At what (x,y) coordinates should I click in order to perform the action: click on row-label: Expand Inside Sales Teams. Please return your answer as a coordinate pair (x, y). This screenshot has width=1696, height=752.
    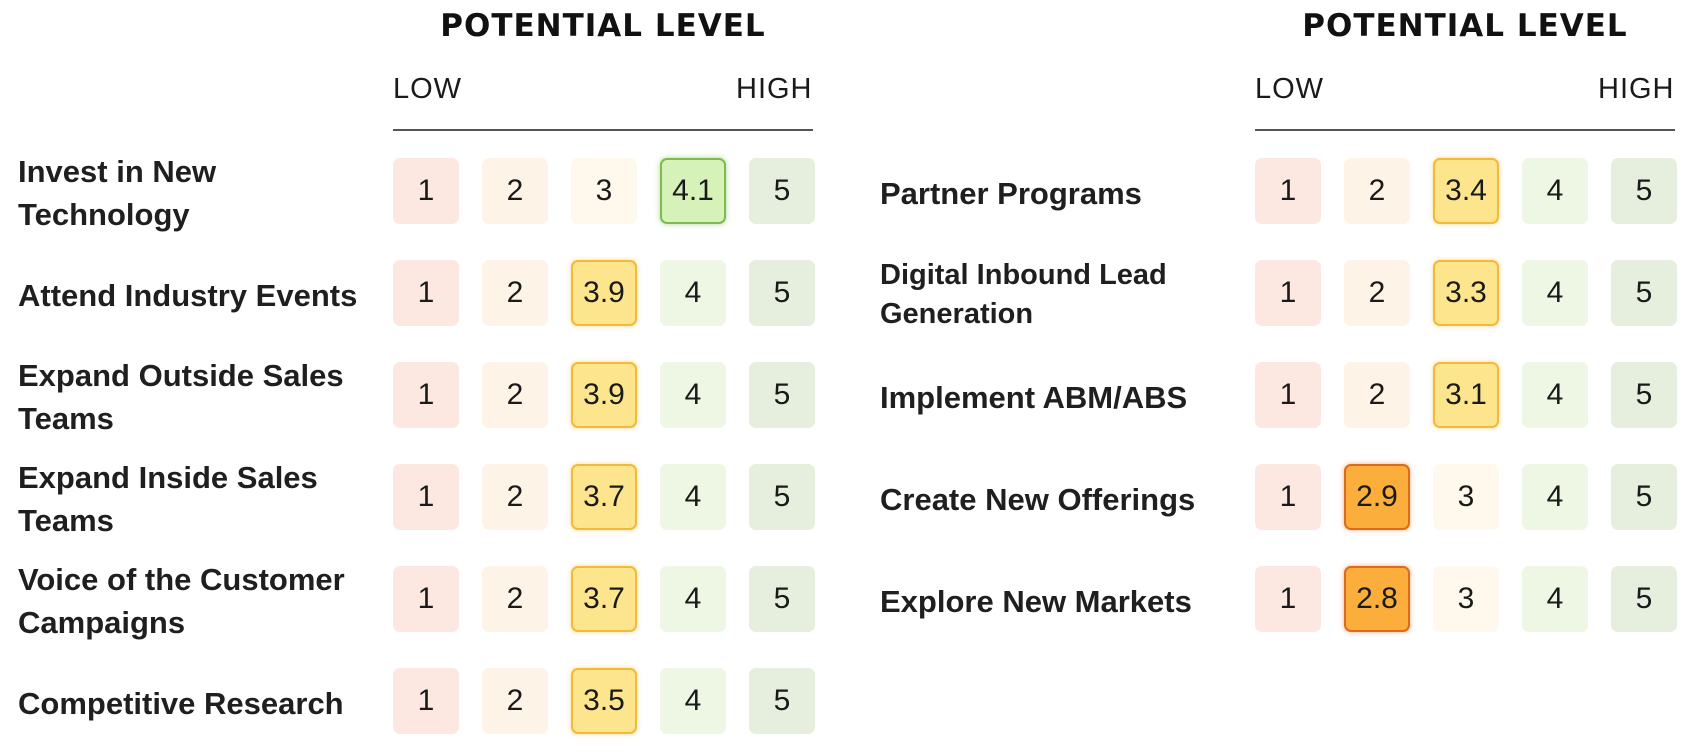
    Looking at the image, I should click on (168, 499).